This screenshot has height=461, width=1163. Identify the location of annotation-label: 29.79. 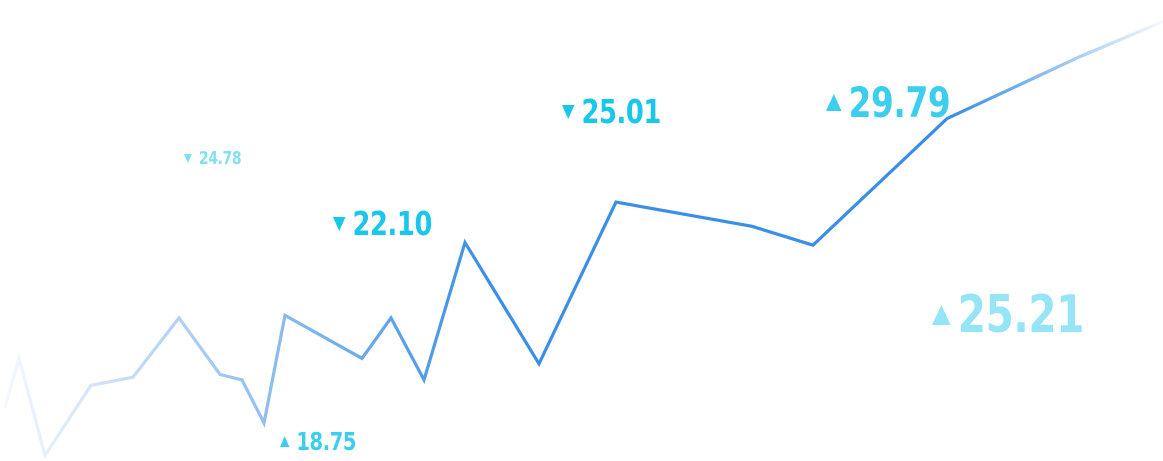
(888, 102).